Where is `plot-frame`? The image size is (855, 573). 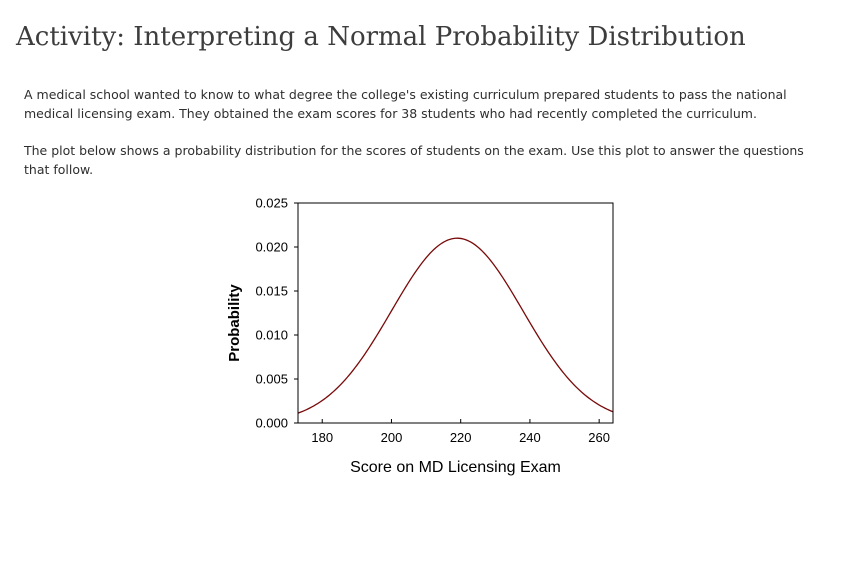 plot-frame is located at coordinates (455, 313).